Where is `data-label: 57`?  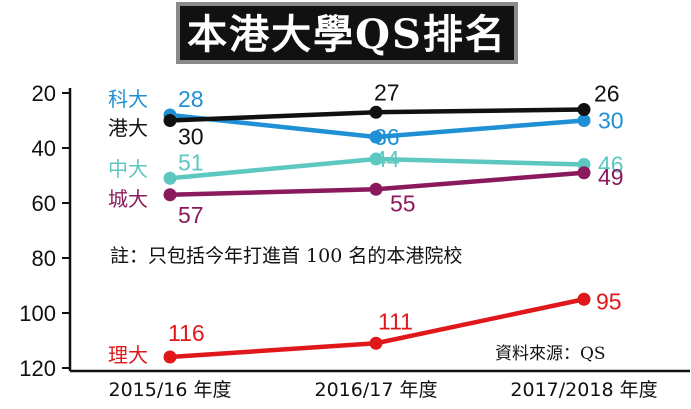
data-label: 57 is located at coordinates (191, 215).